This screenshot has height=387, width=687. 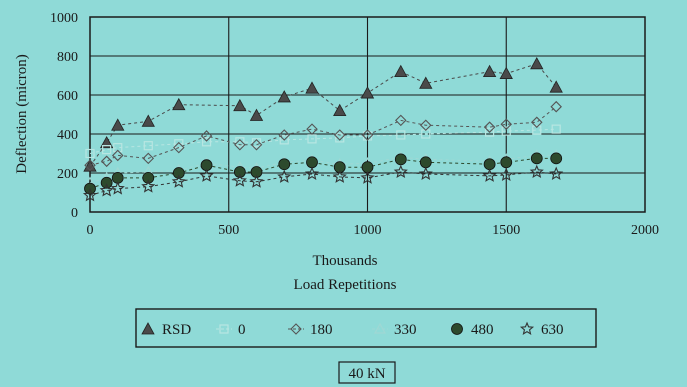 I want to click on caption-box, so click(x=367, y=372).